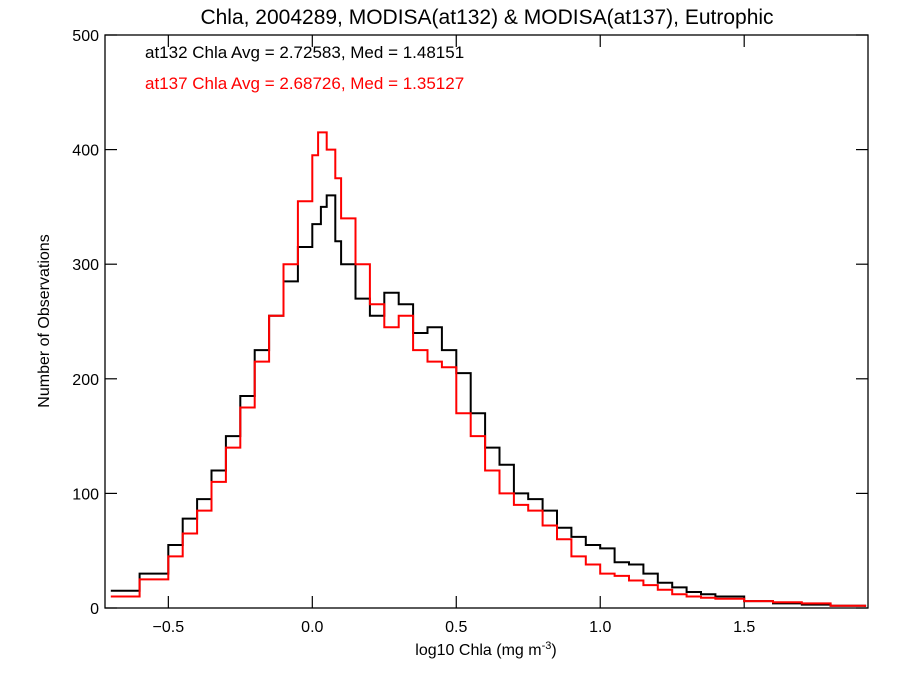 Image resolution: width=900 pixels, height=675 pixels. What do you see at coordinates (85, 494) in the screenshot?
I see `y-tick-label: 100` at bounding box center [85, 494].